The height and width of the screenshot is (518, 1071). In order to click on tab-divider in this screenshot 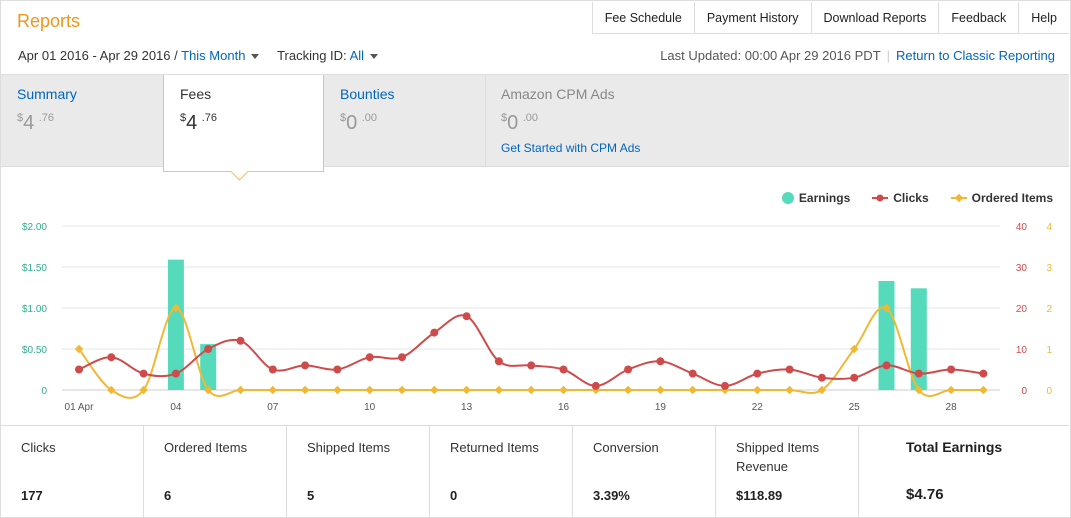, I will do `click(485, 120)`.